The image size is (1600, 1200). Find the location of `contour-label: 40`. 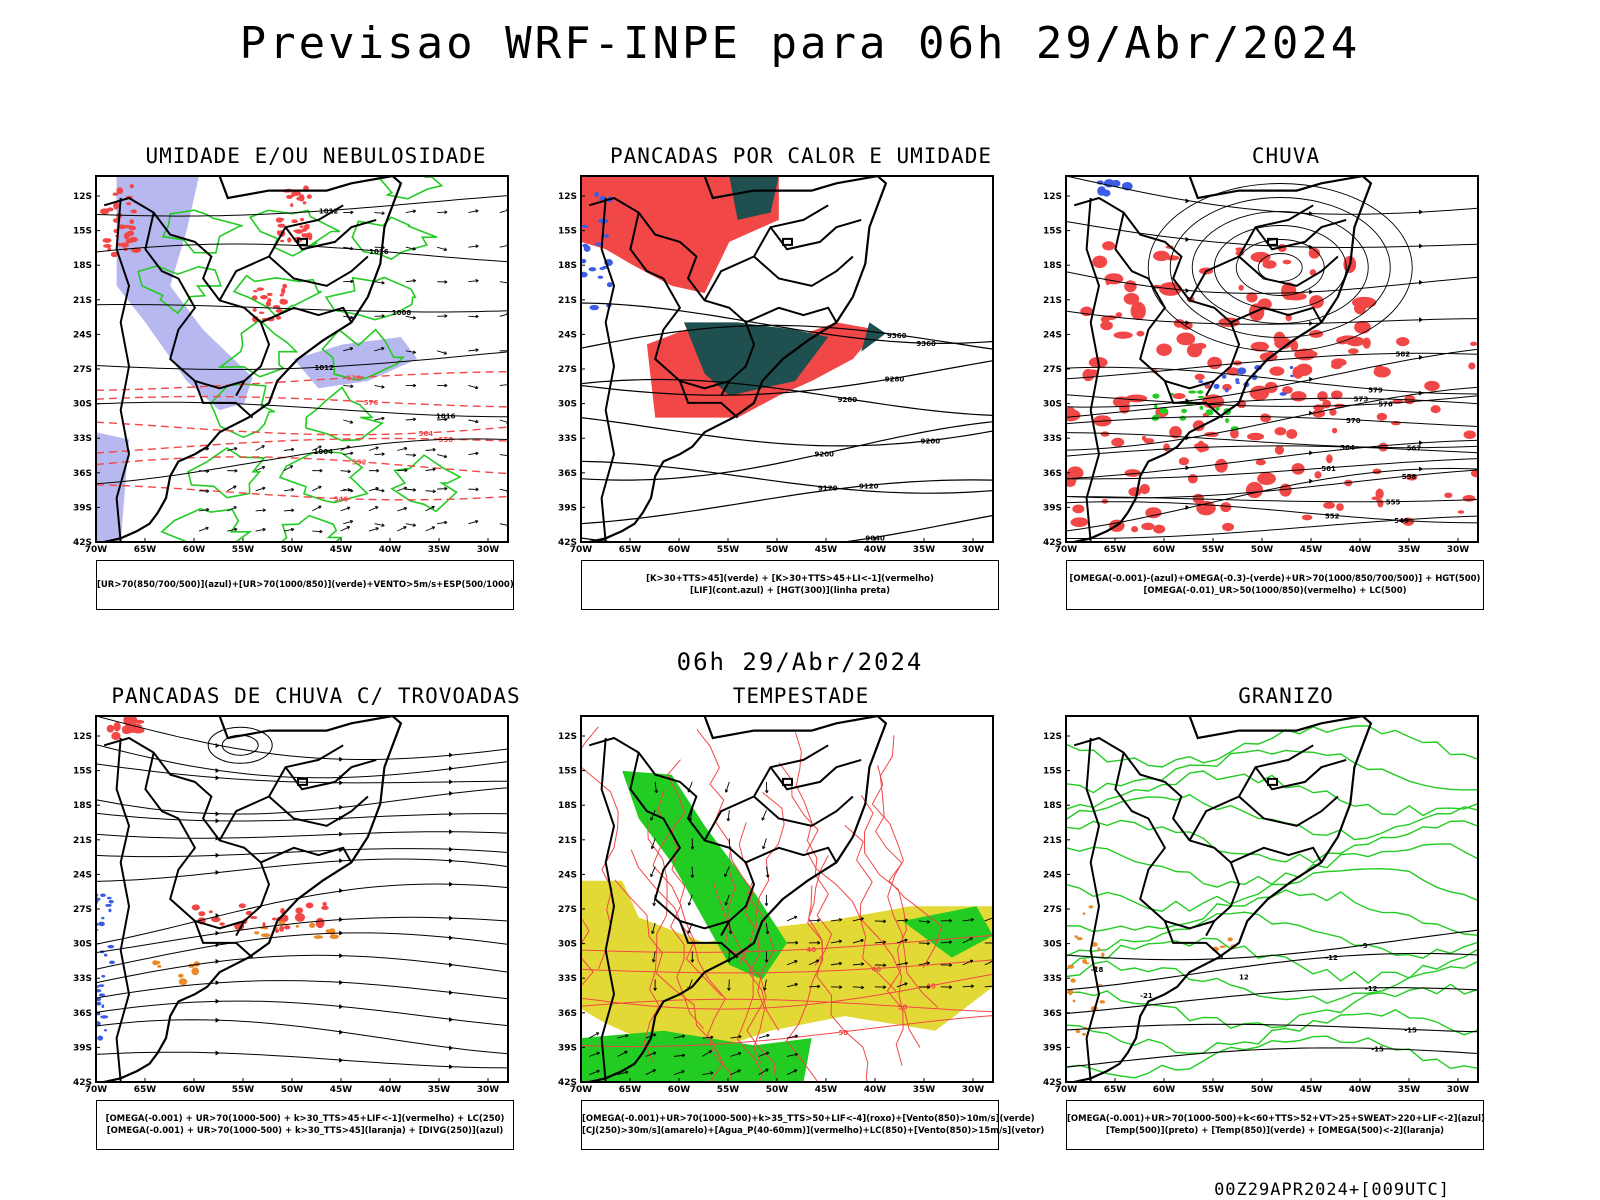

contour-label: 40 is located at coordinates (931, 987).